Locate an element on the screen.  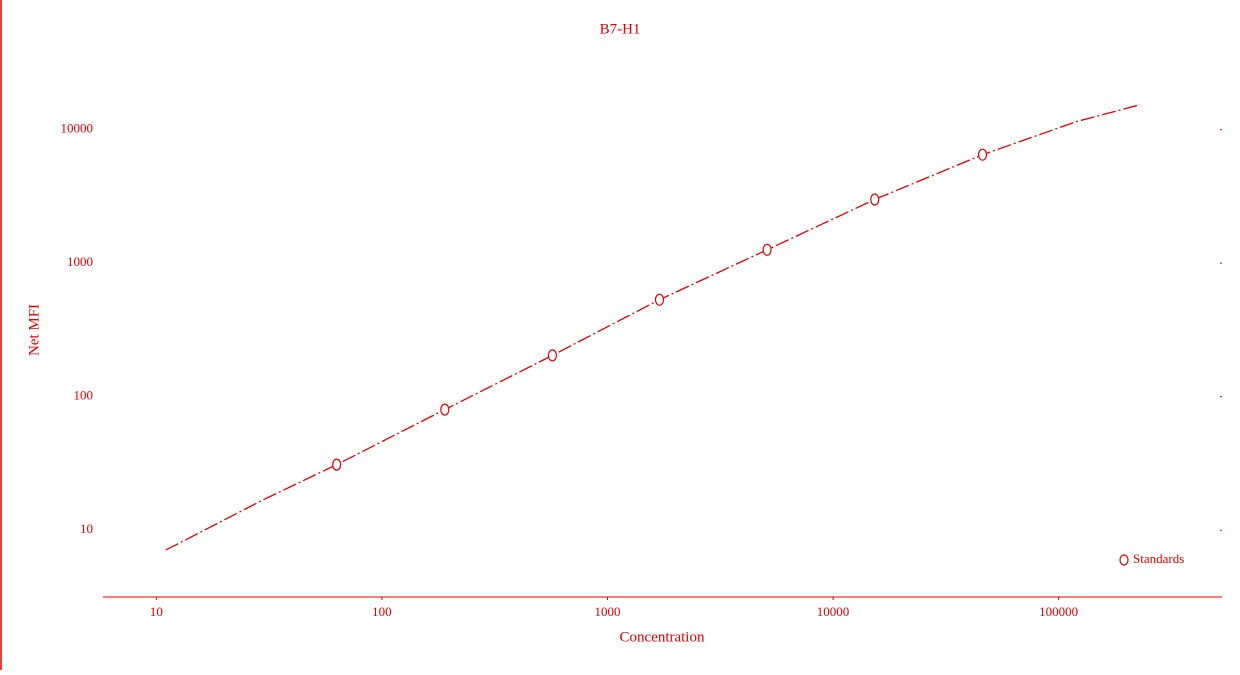
x-tick-label: 10 is located at coordinates (156, 611).